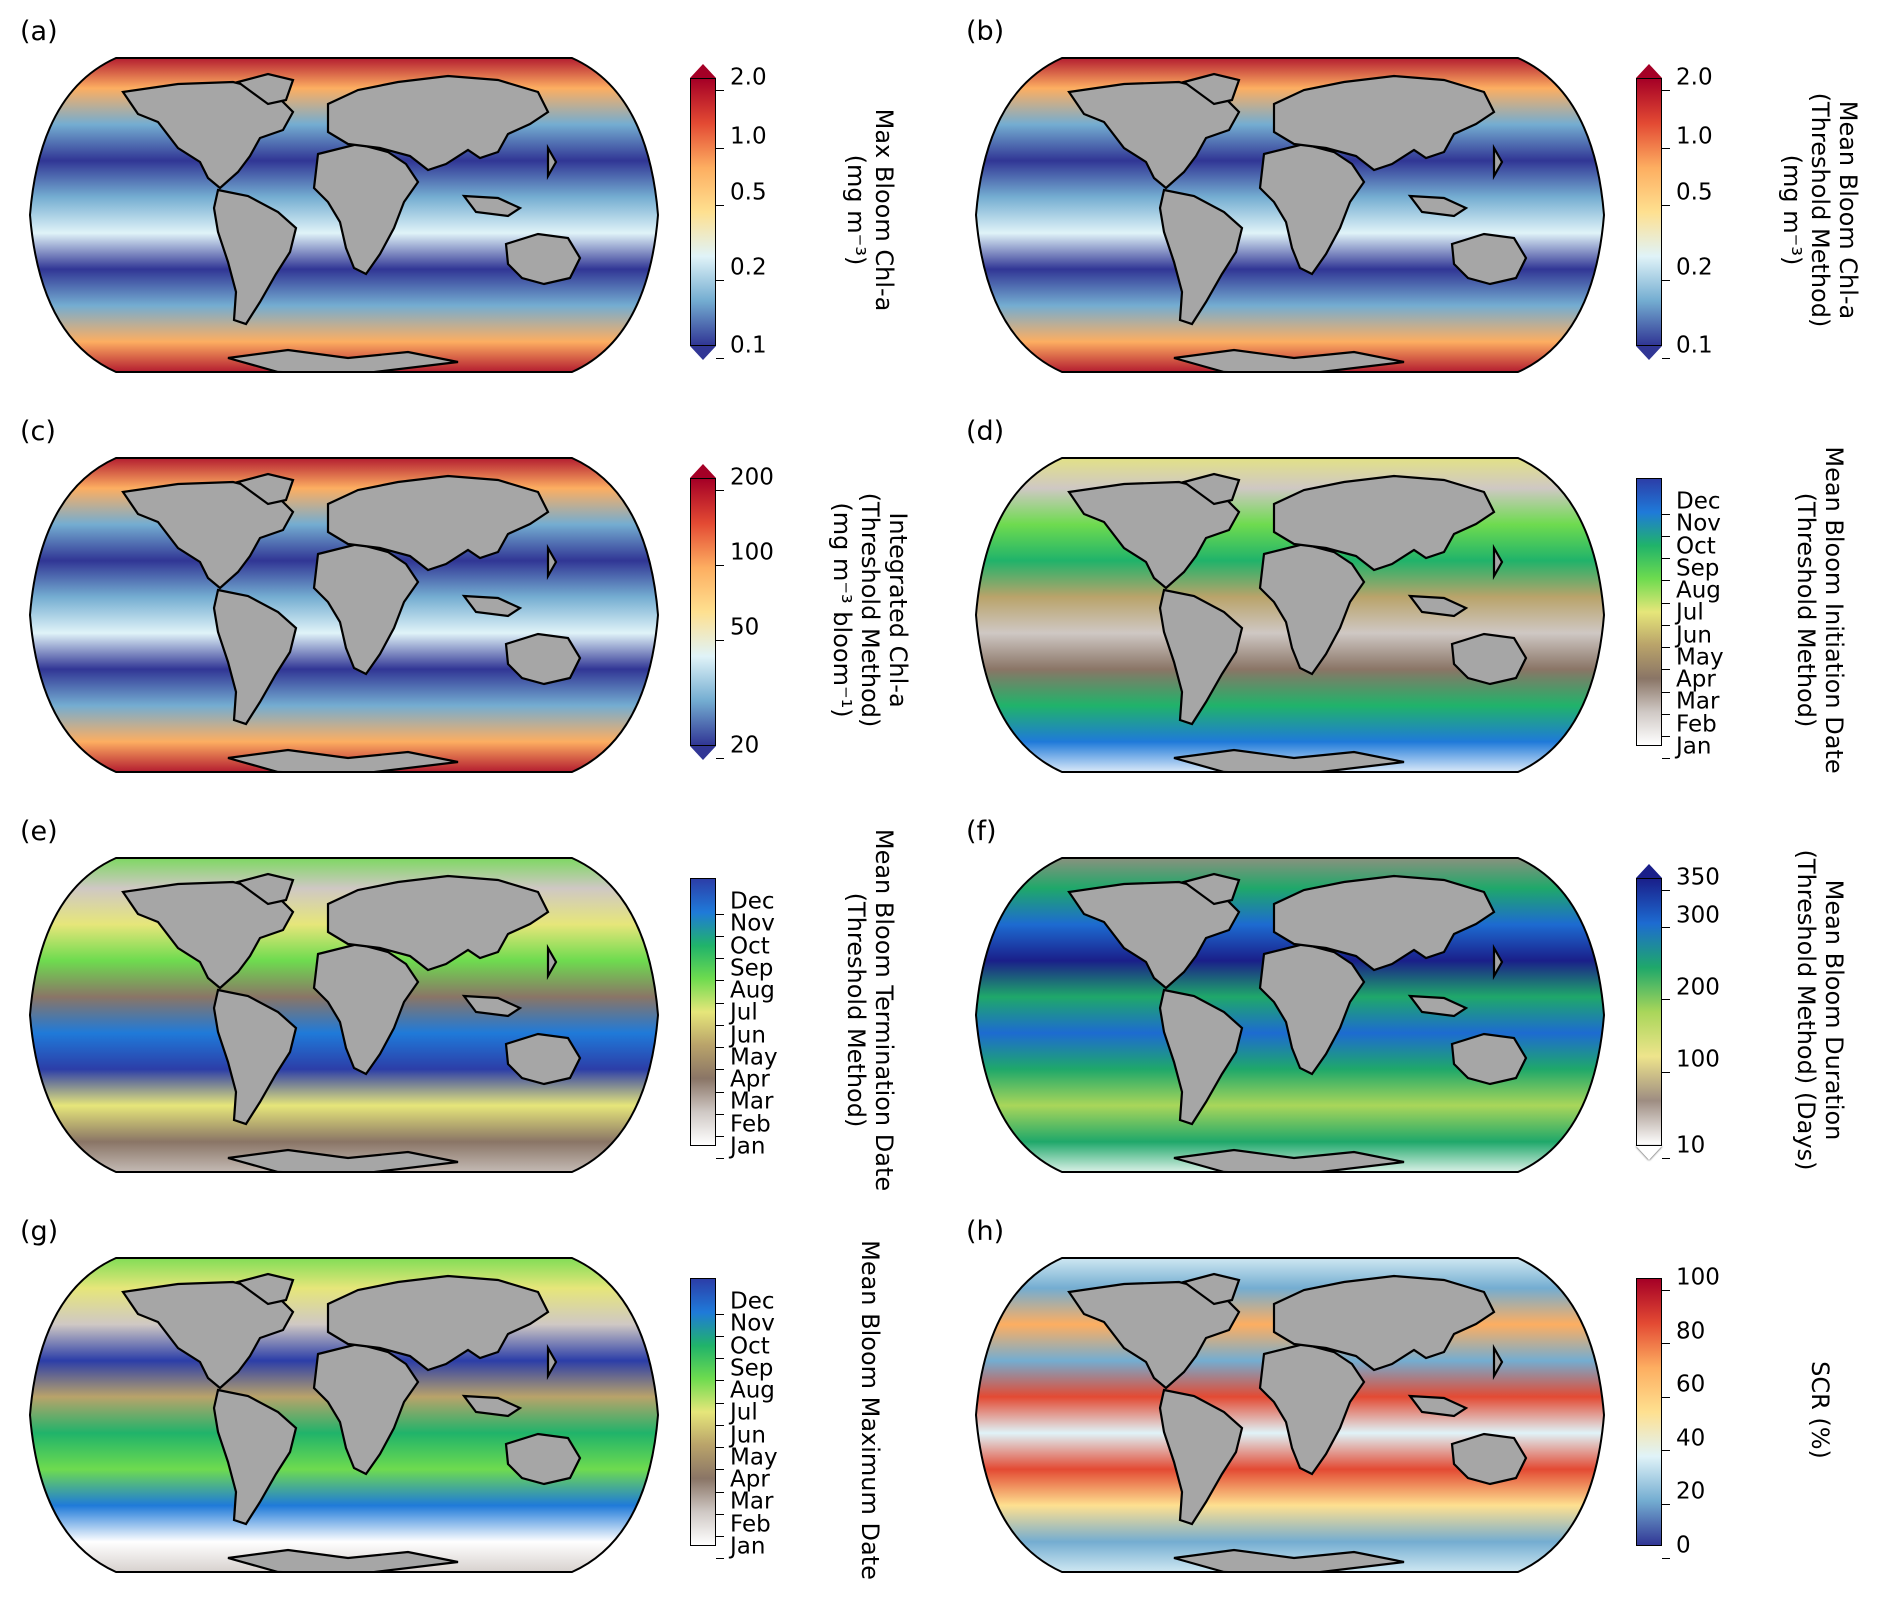 The width and height of the screenshot is (1892, 1610). I want to click on map-b, so click(1290, 215).